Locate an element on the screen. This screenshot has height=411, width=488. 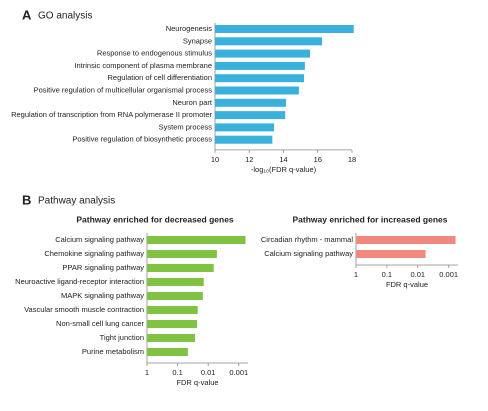
category-label: Neuron part is located at coordinates (192, 102).